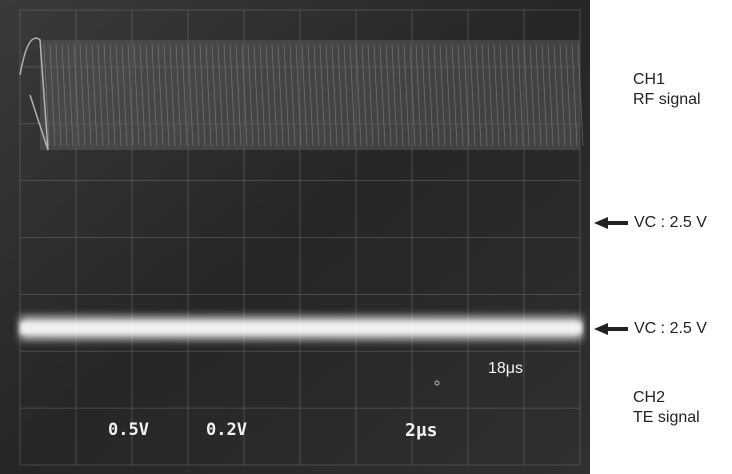 The height and width of the screenshot is (474, 732). What do you see at coordinates (421, 430) in the screenshot?
I see `timebase-readout: 2μs` at bounding box center [421, 430].